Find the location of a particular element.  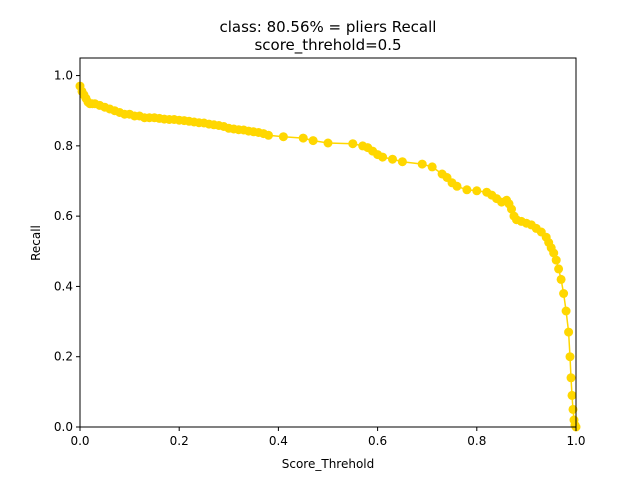

y-axis-ticks: 0.0 0.2 0.4 0.6 0.8 1.0 is located at coordinates (67, 251).